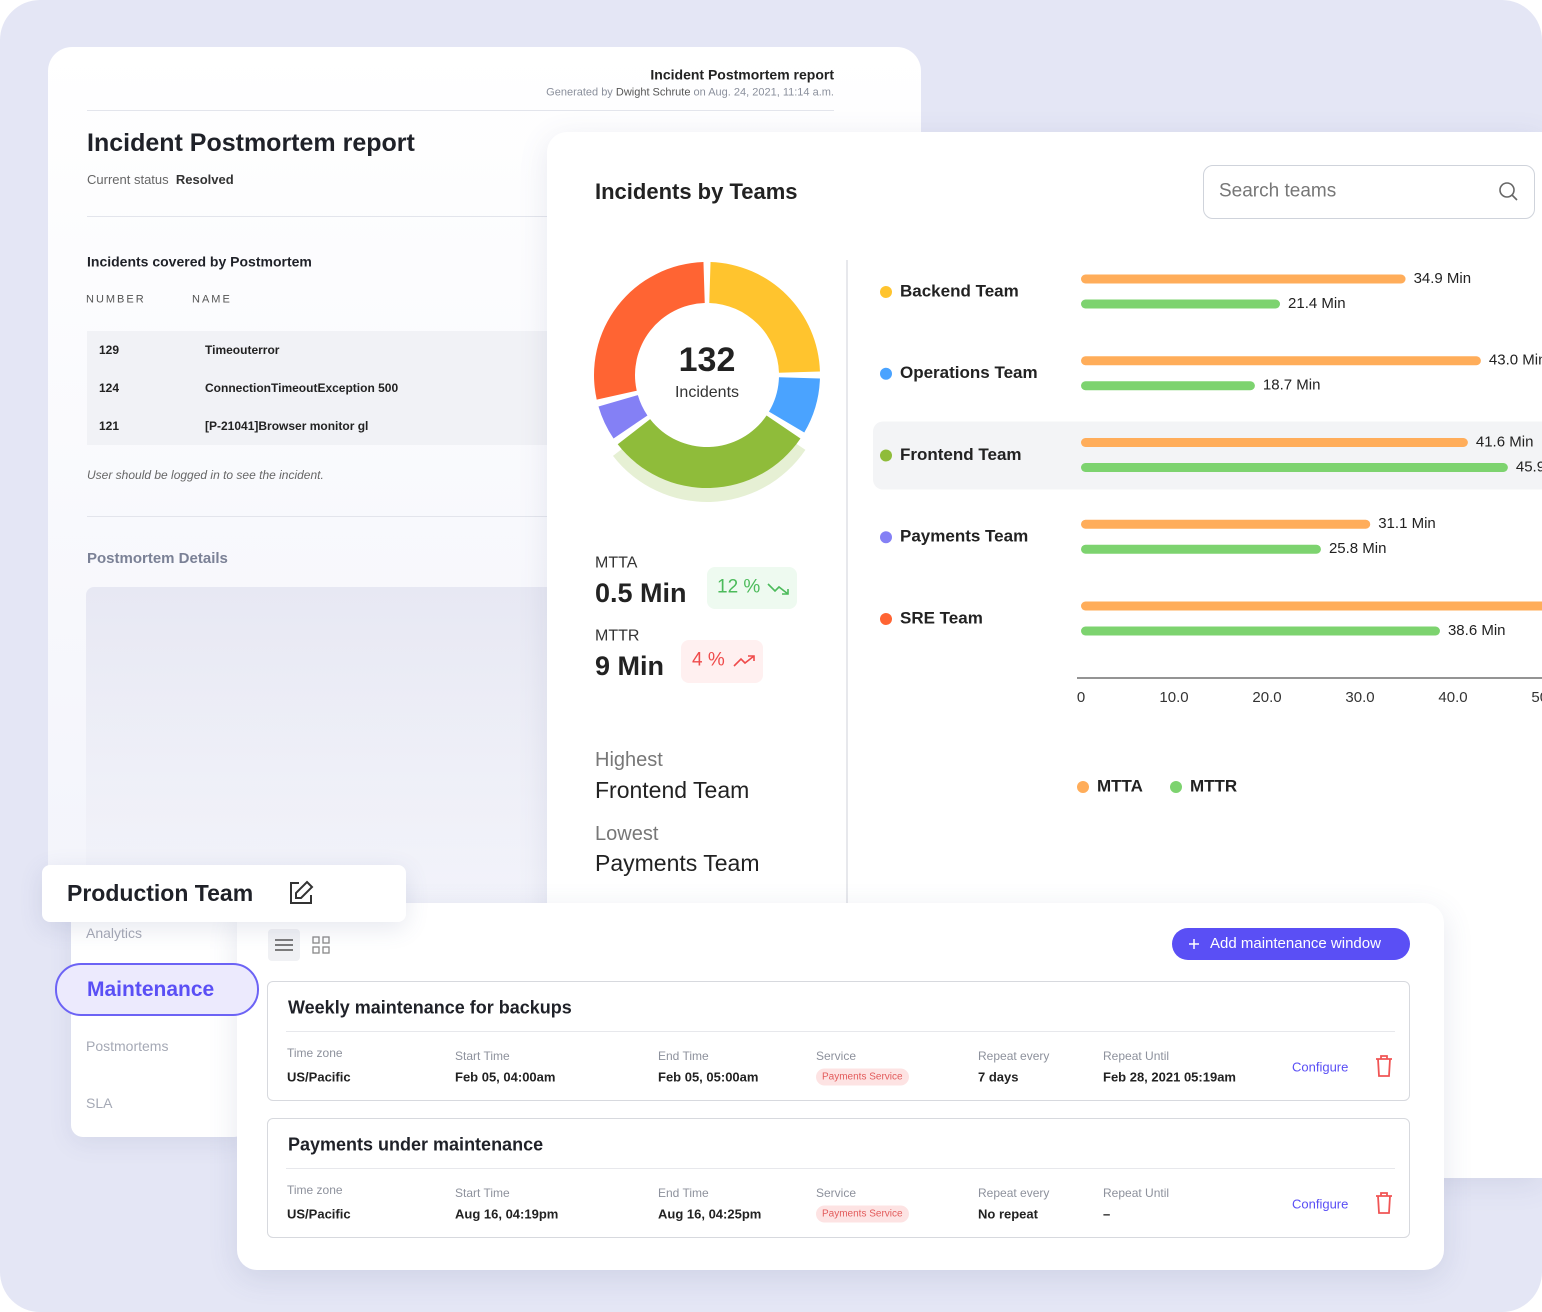 This screenshot has width=1542, height=1312. Describe the element at coordinates (969, 372) in the screenshot. I see `team-label: Operations Team` at that location.